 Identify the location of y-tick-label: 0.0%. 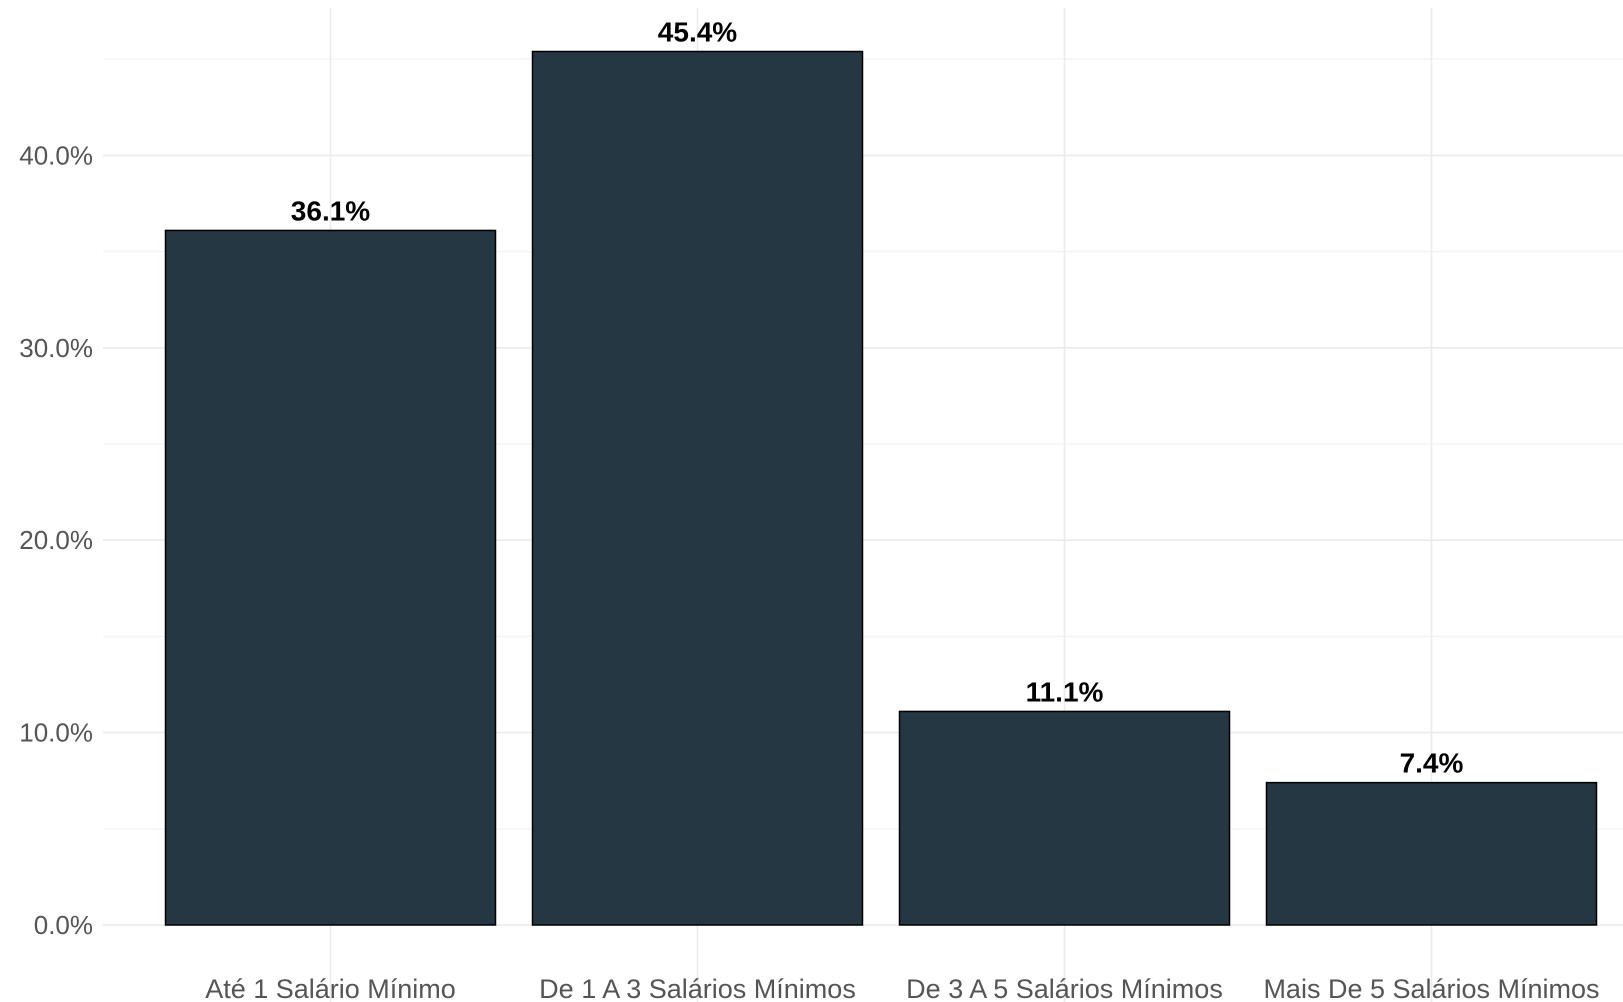
(63, 925).